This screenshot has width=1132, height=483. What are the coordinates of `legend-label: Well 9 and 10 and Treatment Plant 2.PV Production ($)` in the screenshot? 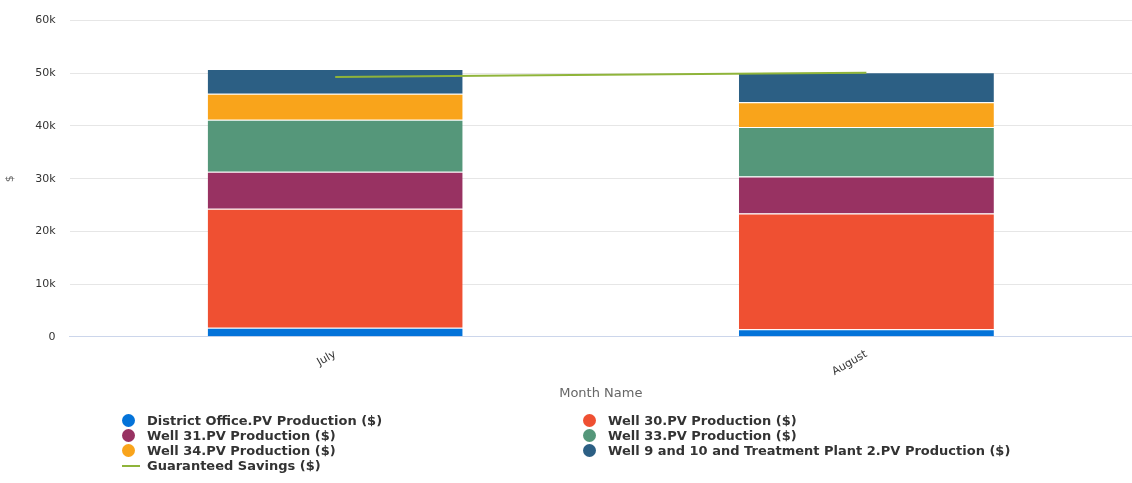 It's located at (809, 450).